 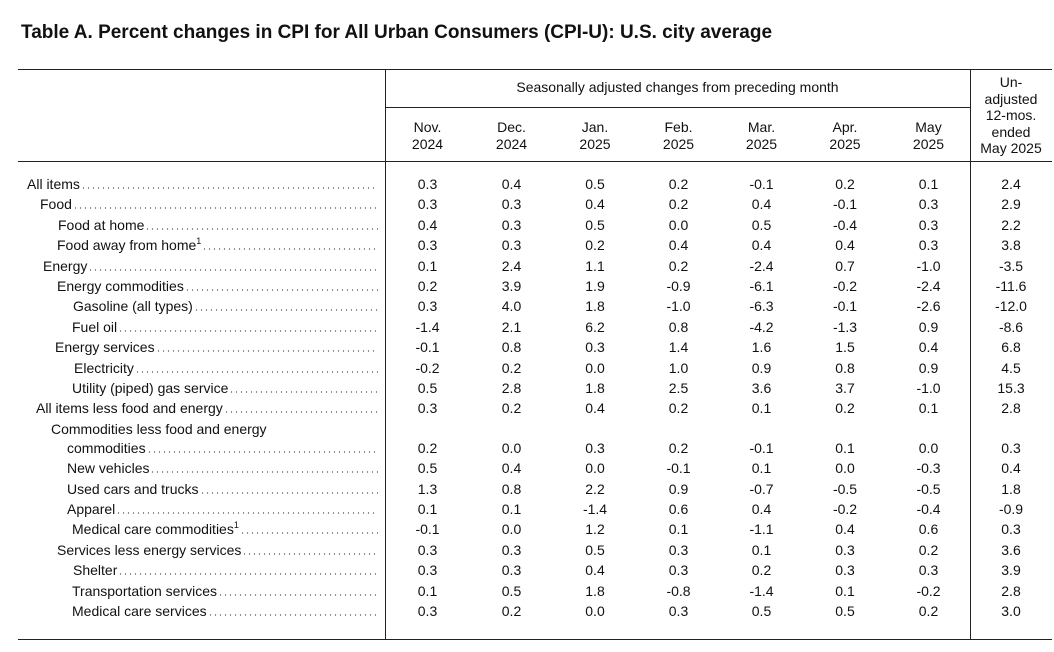 What do you see at coordinates (95, 570) in the screenshot?
I see `label-text: Shelter` at bounding box center [95, 570].